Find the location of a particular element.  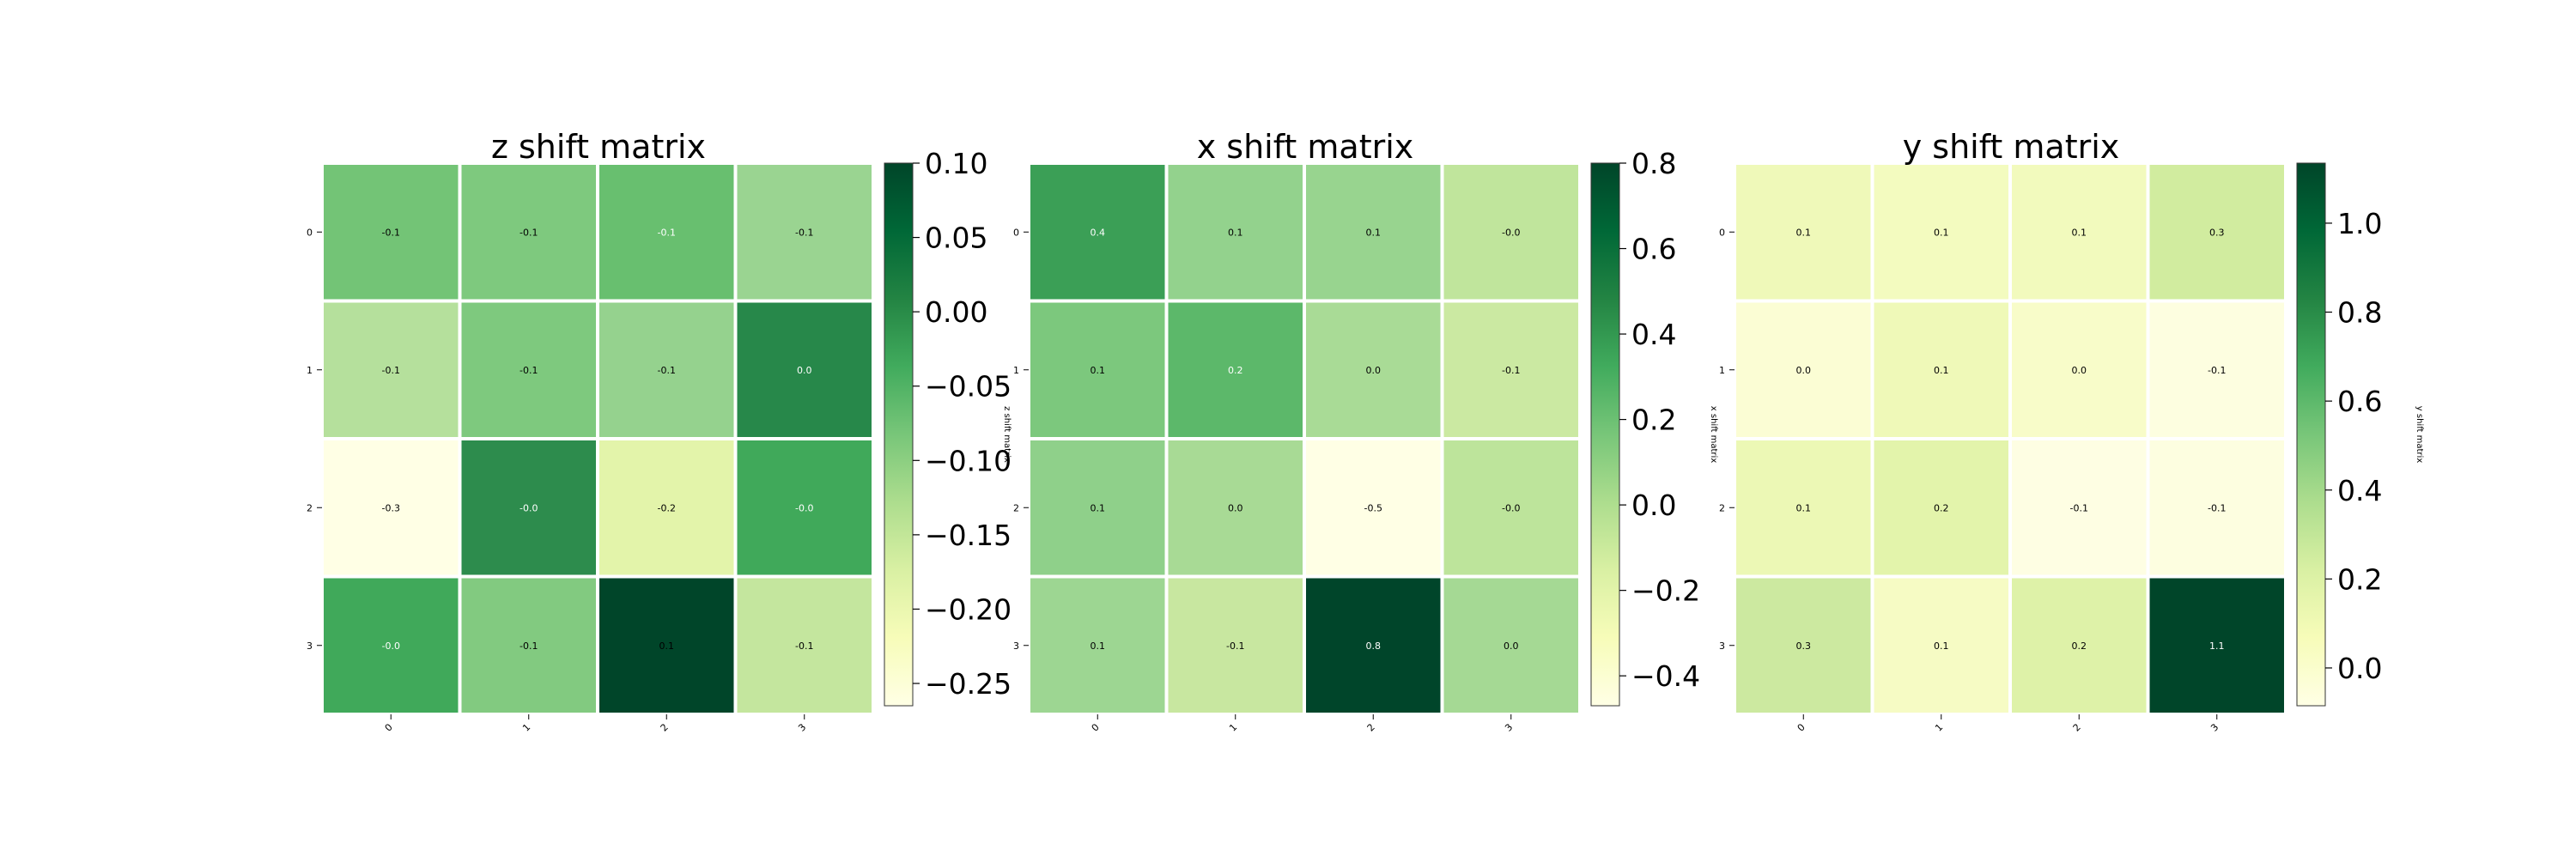

cell-value-label: -0.2 is located at coordinates (667, 507).